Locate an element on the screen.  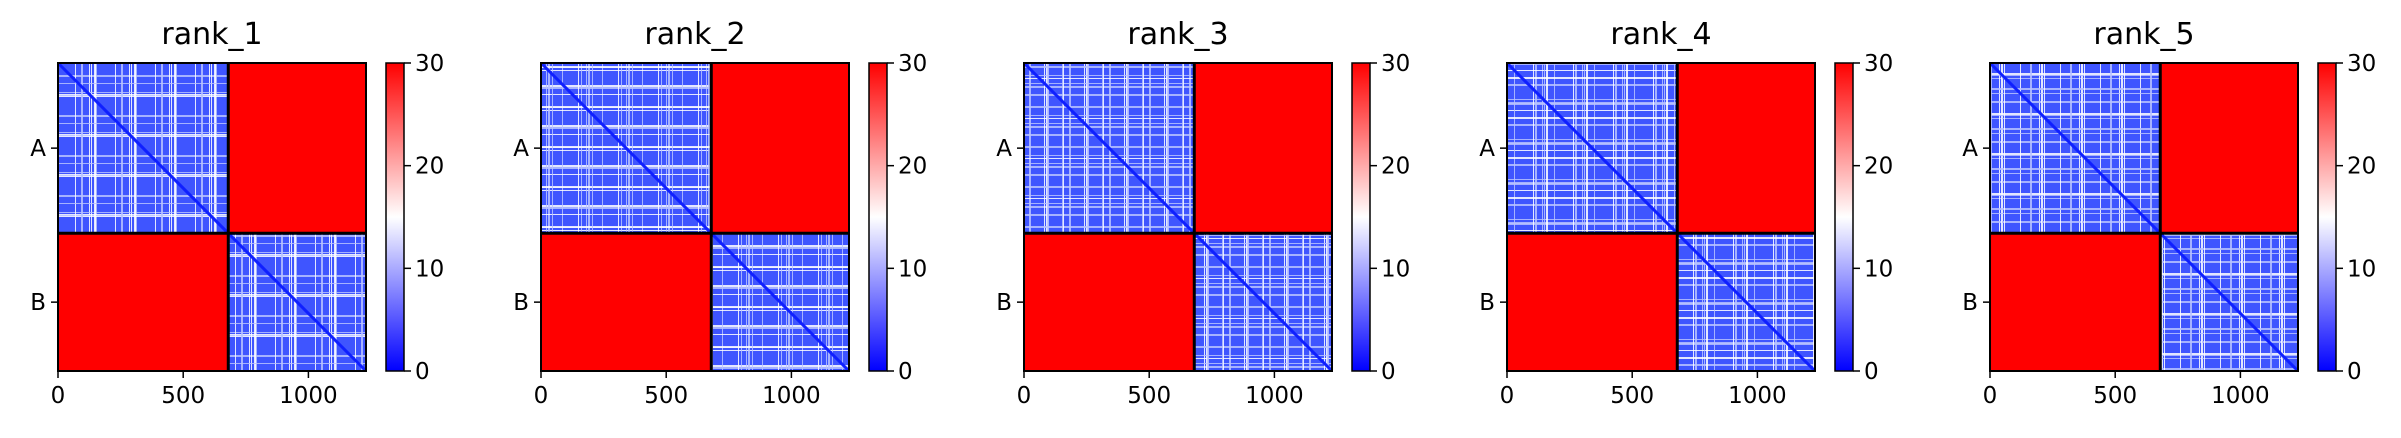
panel-title: rank_3 is located at coordinates (1177, 34).